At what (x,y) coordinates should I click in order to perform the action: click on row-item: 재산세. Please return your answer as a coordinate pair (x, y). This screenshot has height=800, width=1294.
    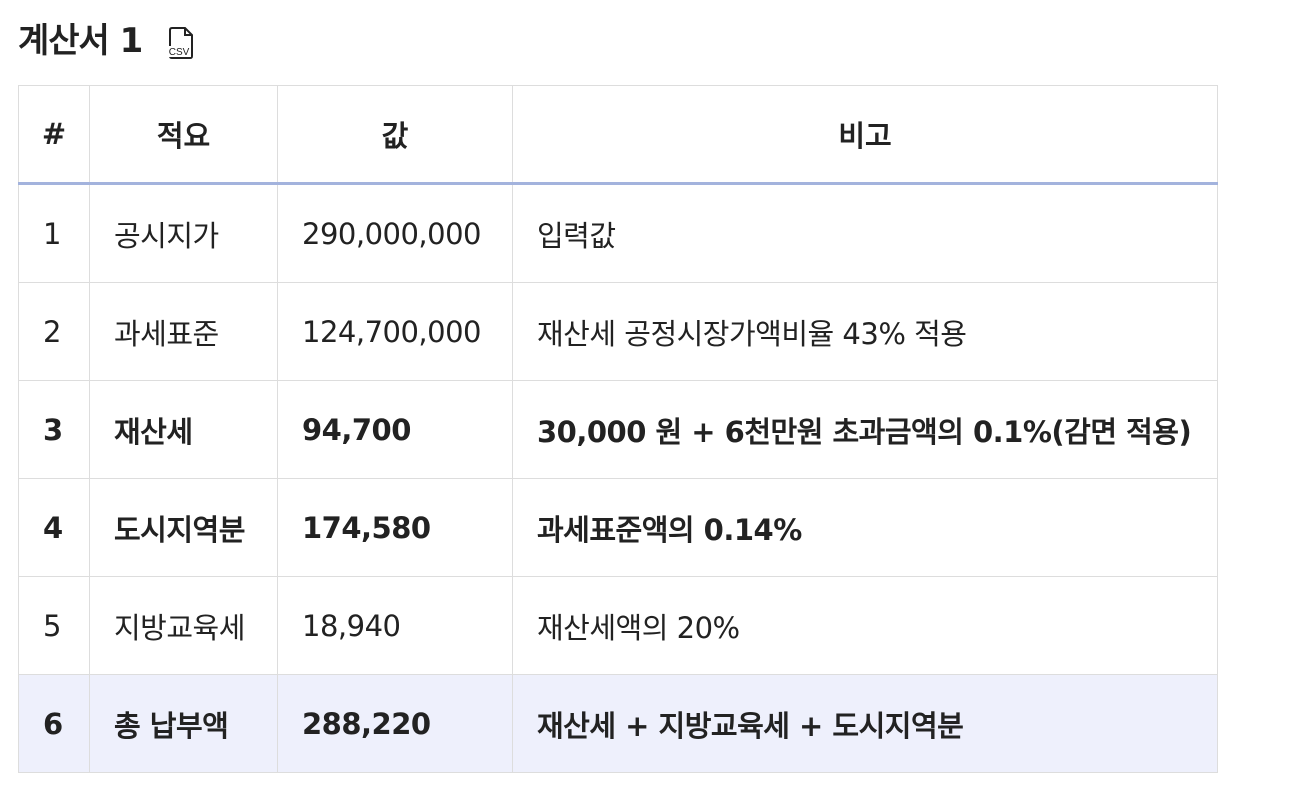
    Looking at the image, I should click on (183, 429).